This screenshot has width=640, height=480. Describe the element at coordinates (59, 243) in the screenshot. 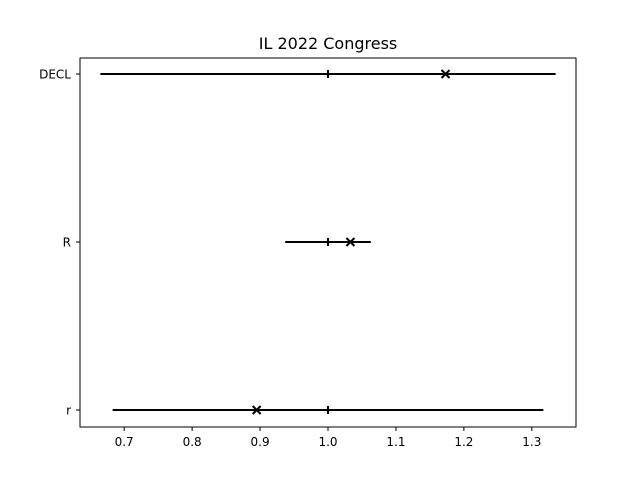

I see `y-axis: DECL Rr` at that location.